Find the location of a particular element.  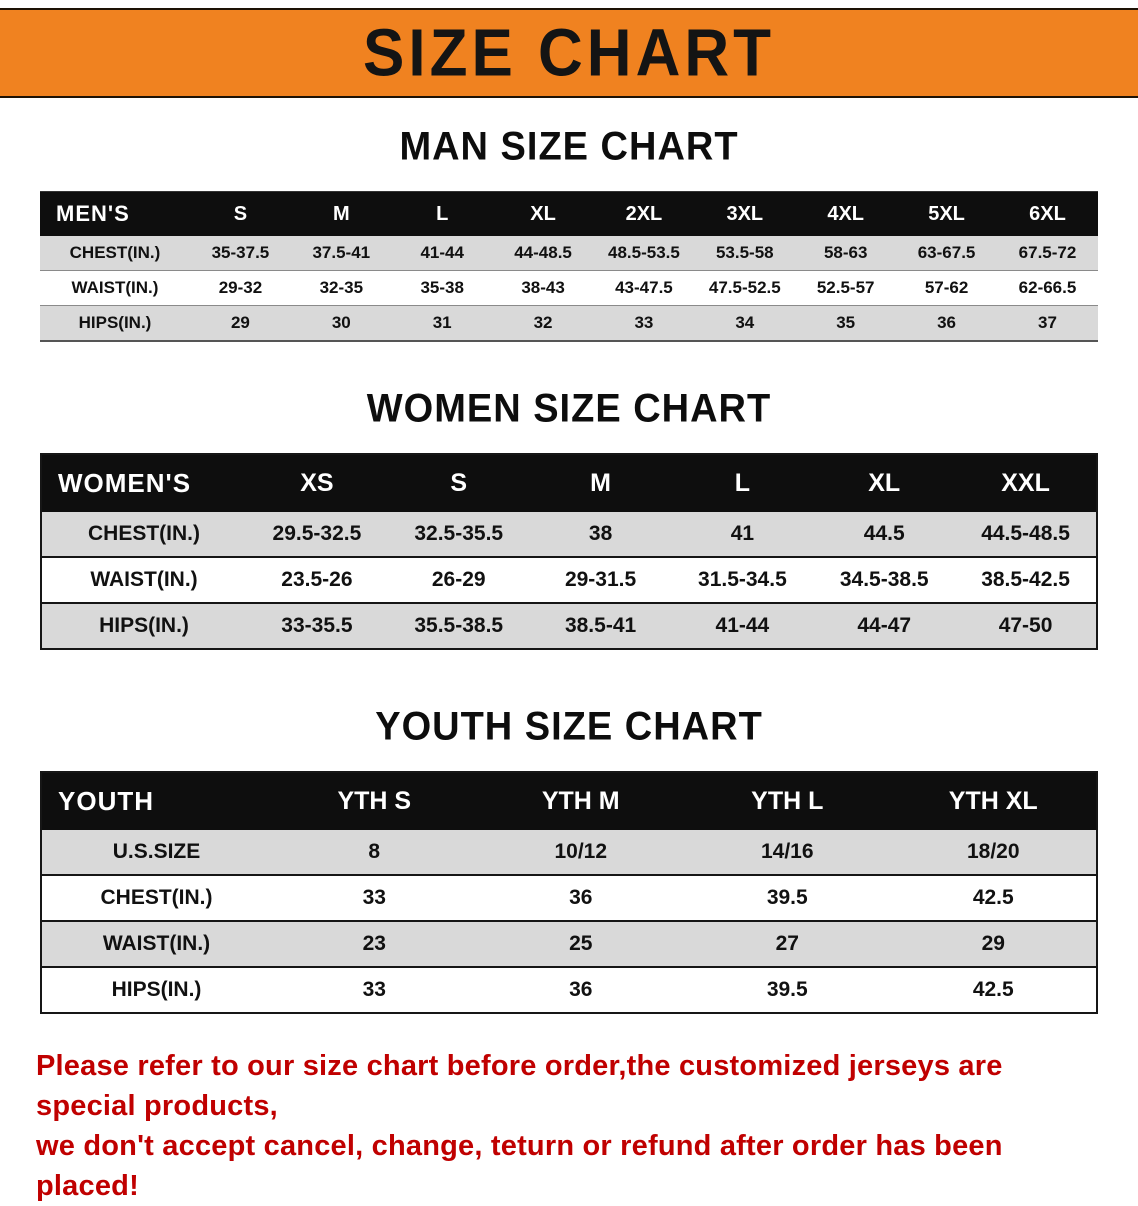

measurement-value: 14/16 is located at coordinates (787, 851).